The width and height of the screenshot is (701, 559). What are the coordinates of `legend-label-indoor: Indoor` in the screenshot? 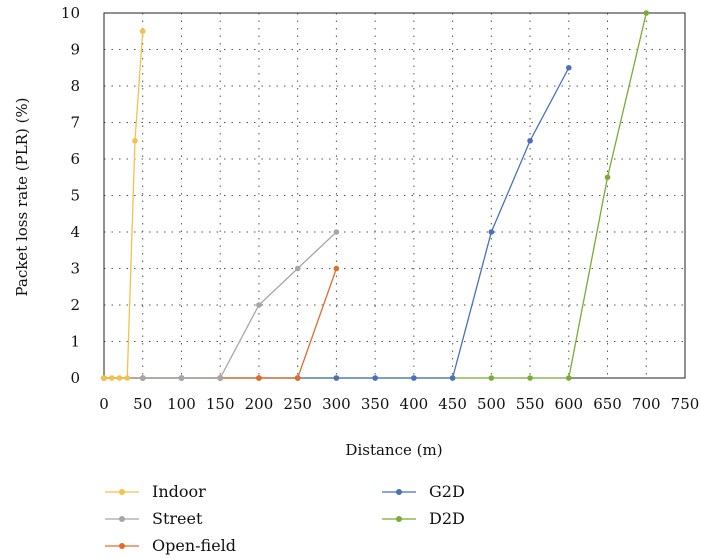 It's located at (179, 491).